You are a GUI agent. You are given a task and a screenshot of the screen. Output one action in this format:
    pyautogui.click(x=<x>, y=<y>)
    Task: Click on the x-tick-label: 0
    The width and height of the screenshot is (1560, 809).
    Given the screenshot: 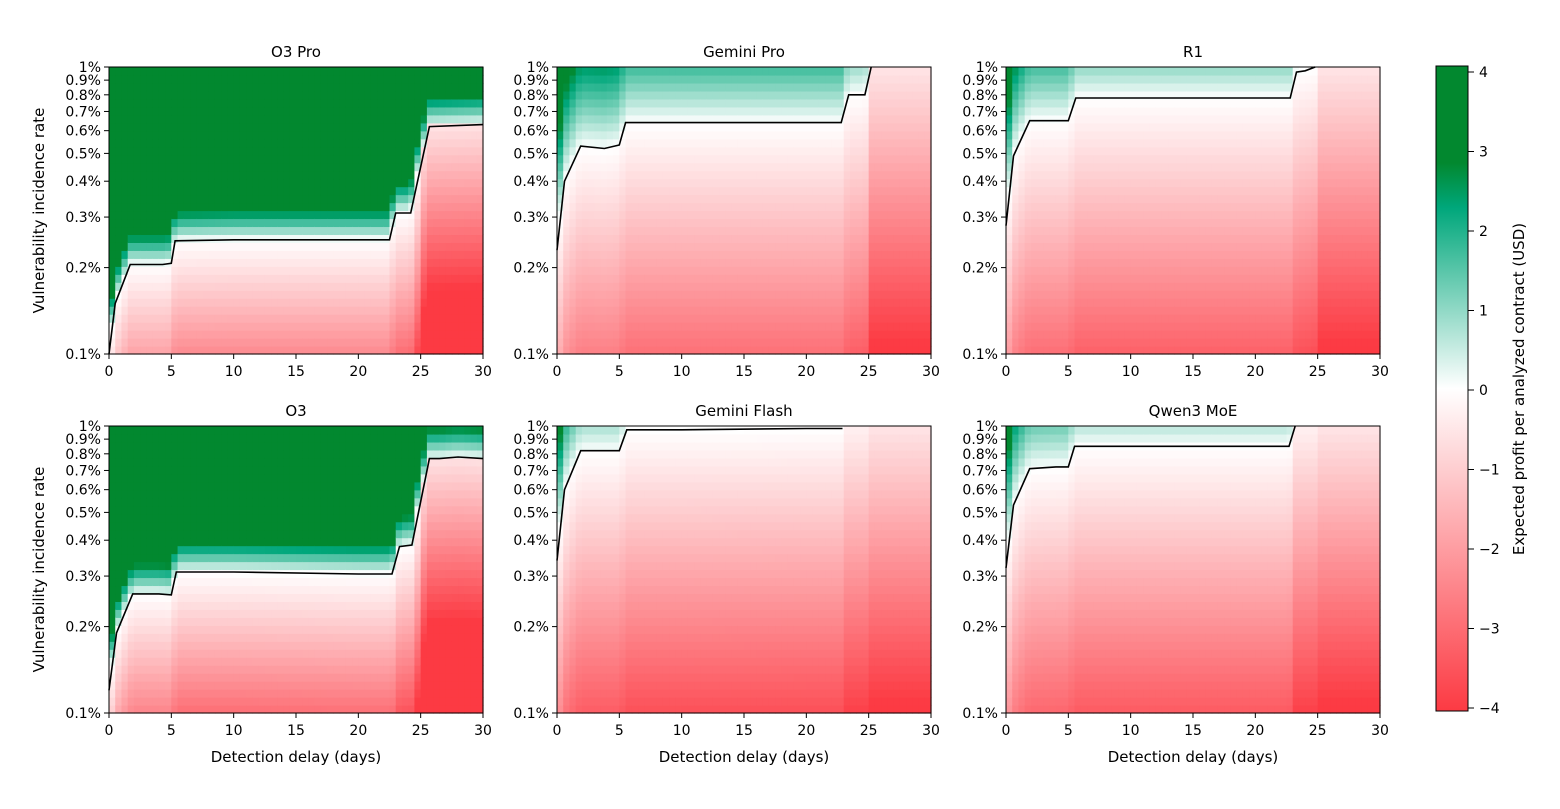 What is the action you would take?
    pyautogui.click(x=557, y=372)
    